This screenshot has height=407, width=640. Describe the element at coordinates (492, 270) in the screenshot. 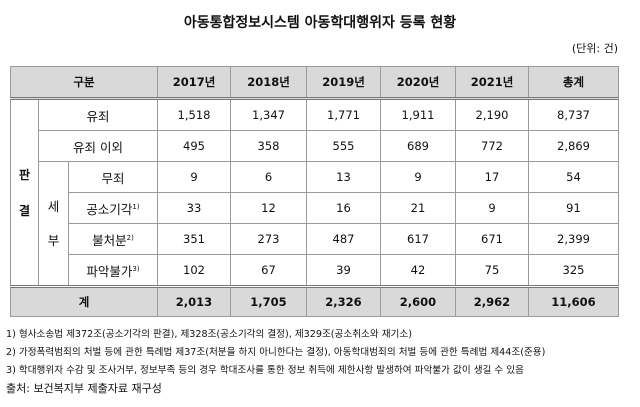

I see `cell: 75` at that location.